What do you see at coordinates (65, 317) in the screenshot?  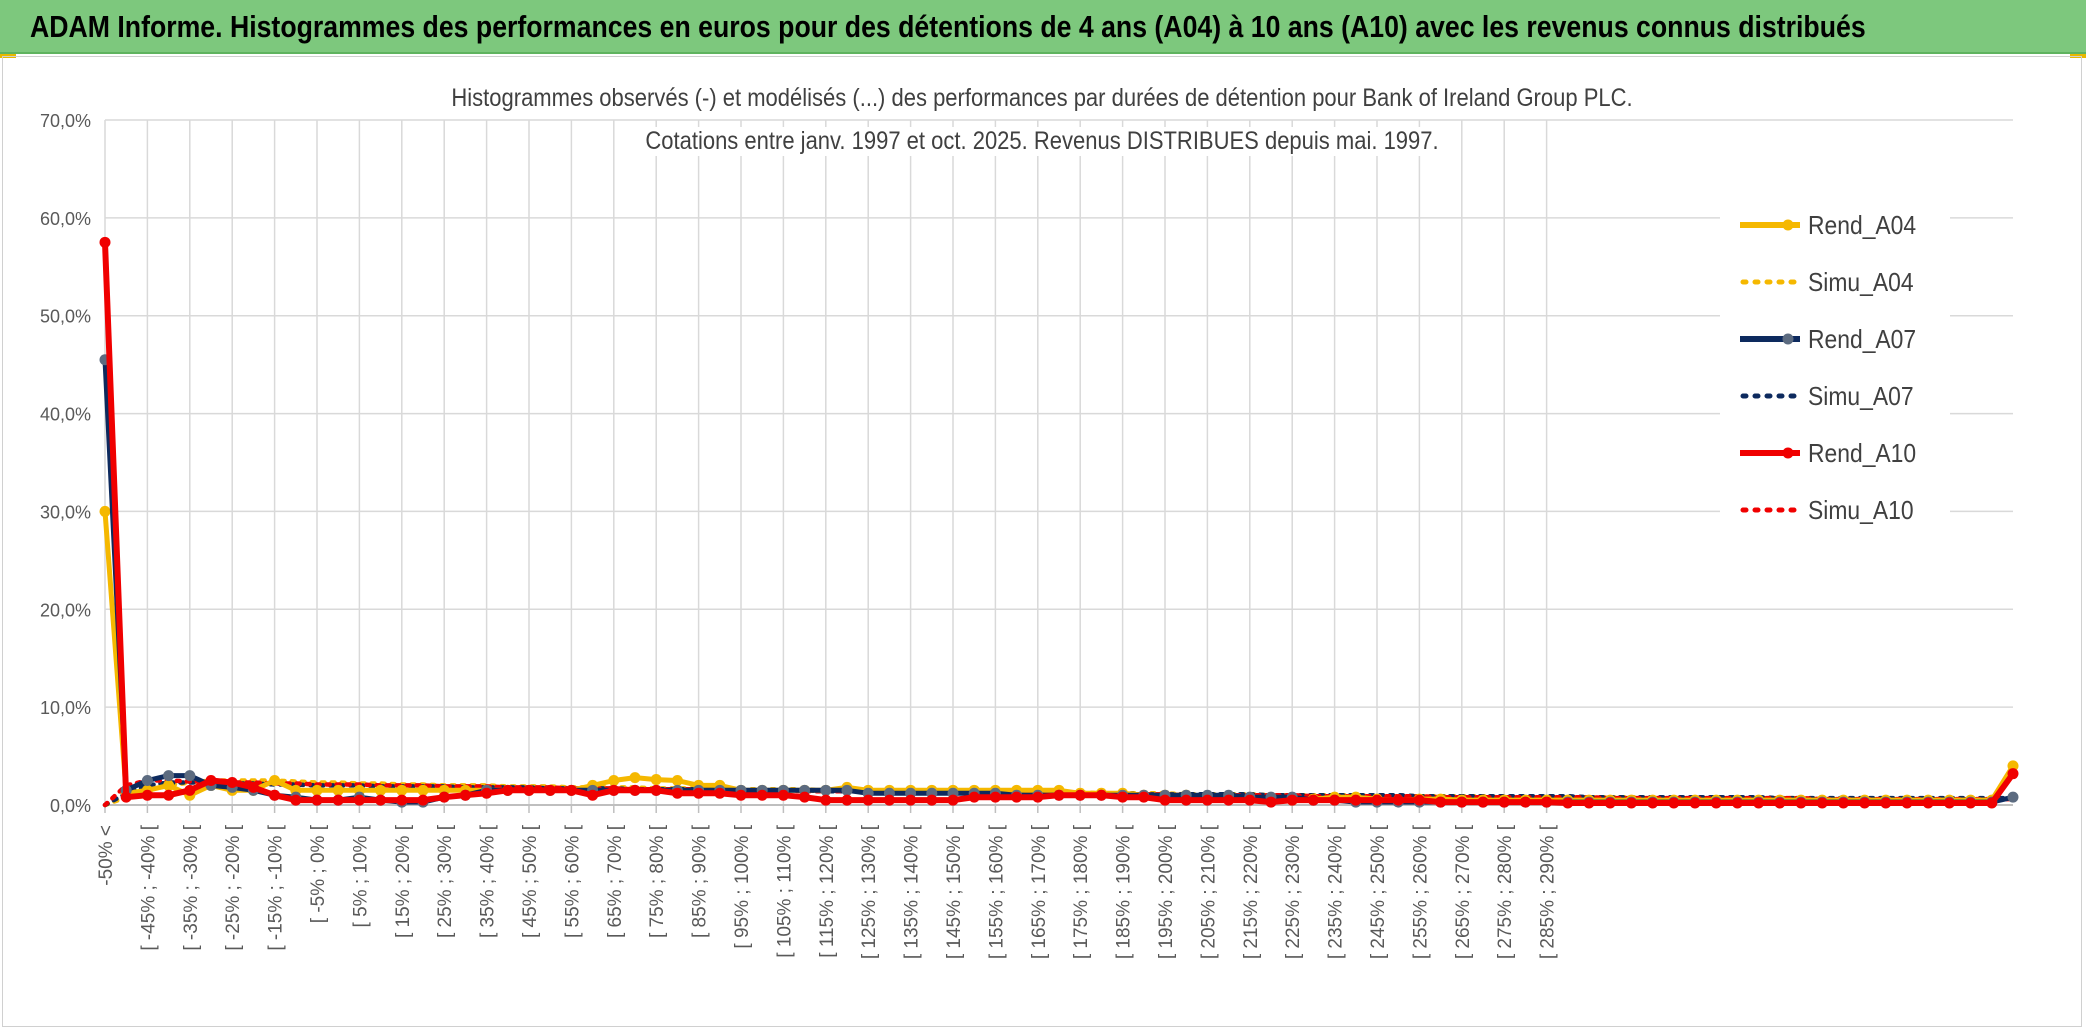 I see `y-tick-label: 50,0%` at bounding box center [65, 317].